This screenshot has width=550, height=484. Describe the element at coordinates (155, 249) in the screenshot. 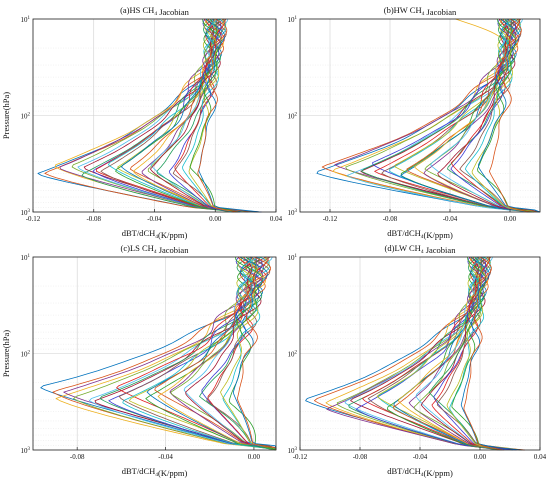

I see `chart-title: (c)LS CH4 Jacobian` at that location.